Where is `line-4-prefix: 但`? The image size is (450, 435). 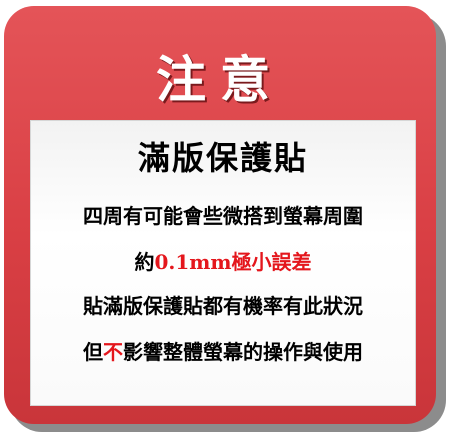 line-4-prefix: 但 is located at coordinates (93, 352).